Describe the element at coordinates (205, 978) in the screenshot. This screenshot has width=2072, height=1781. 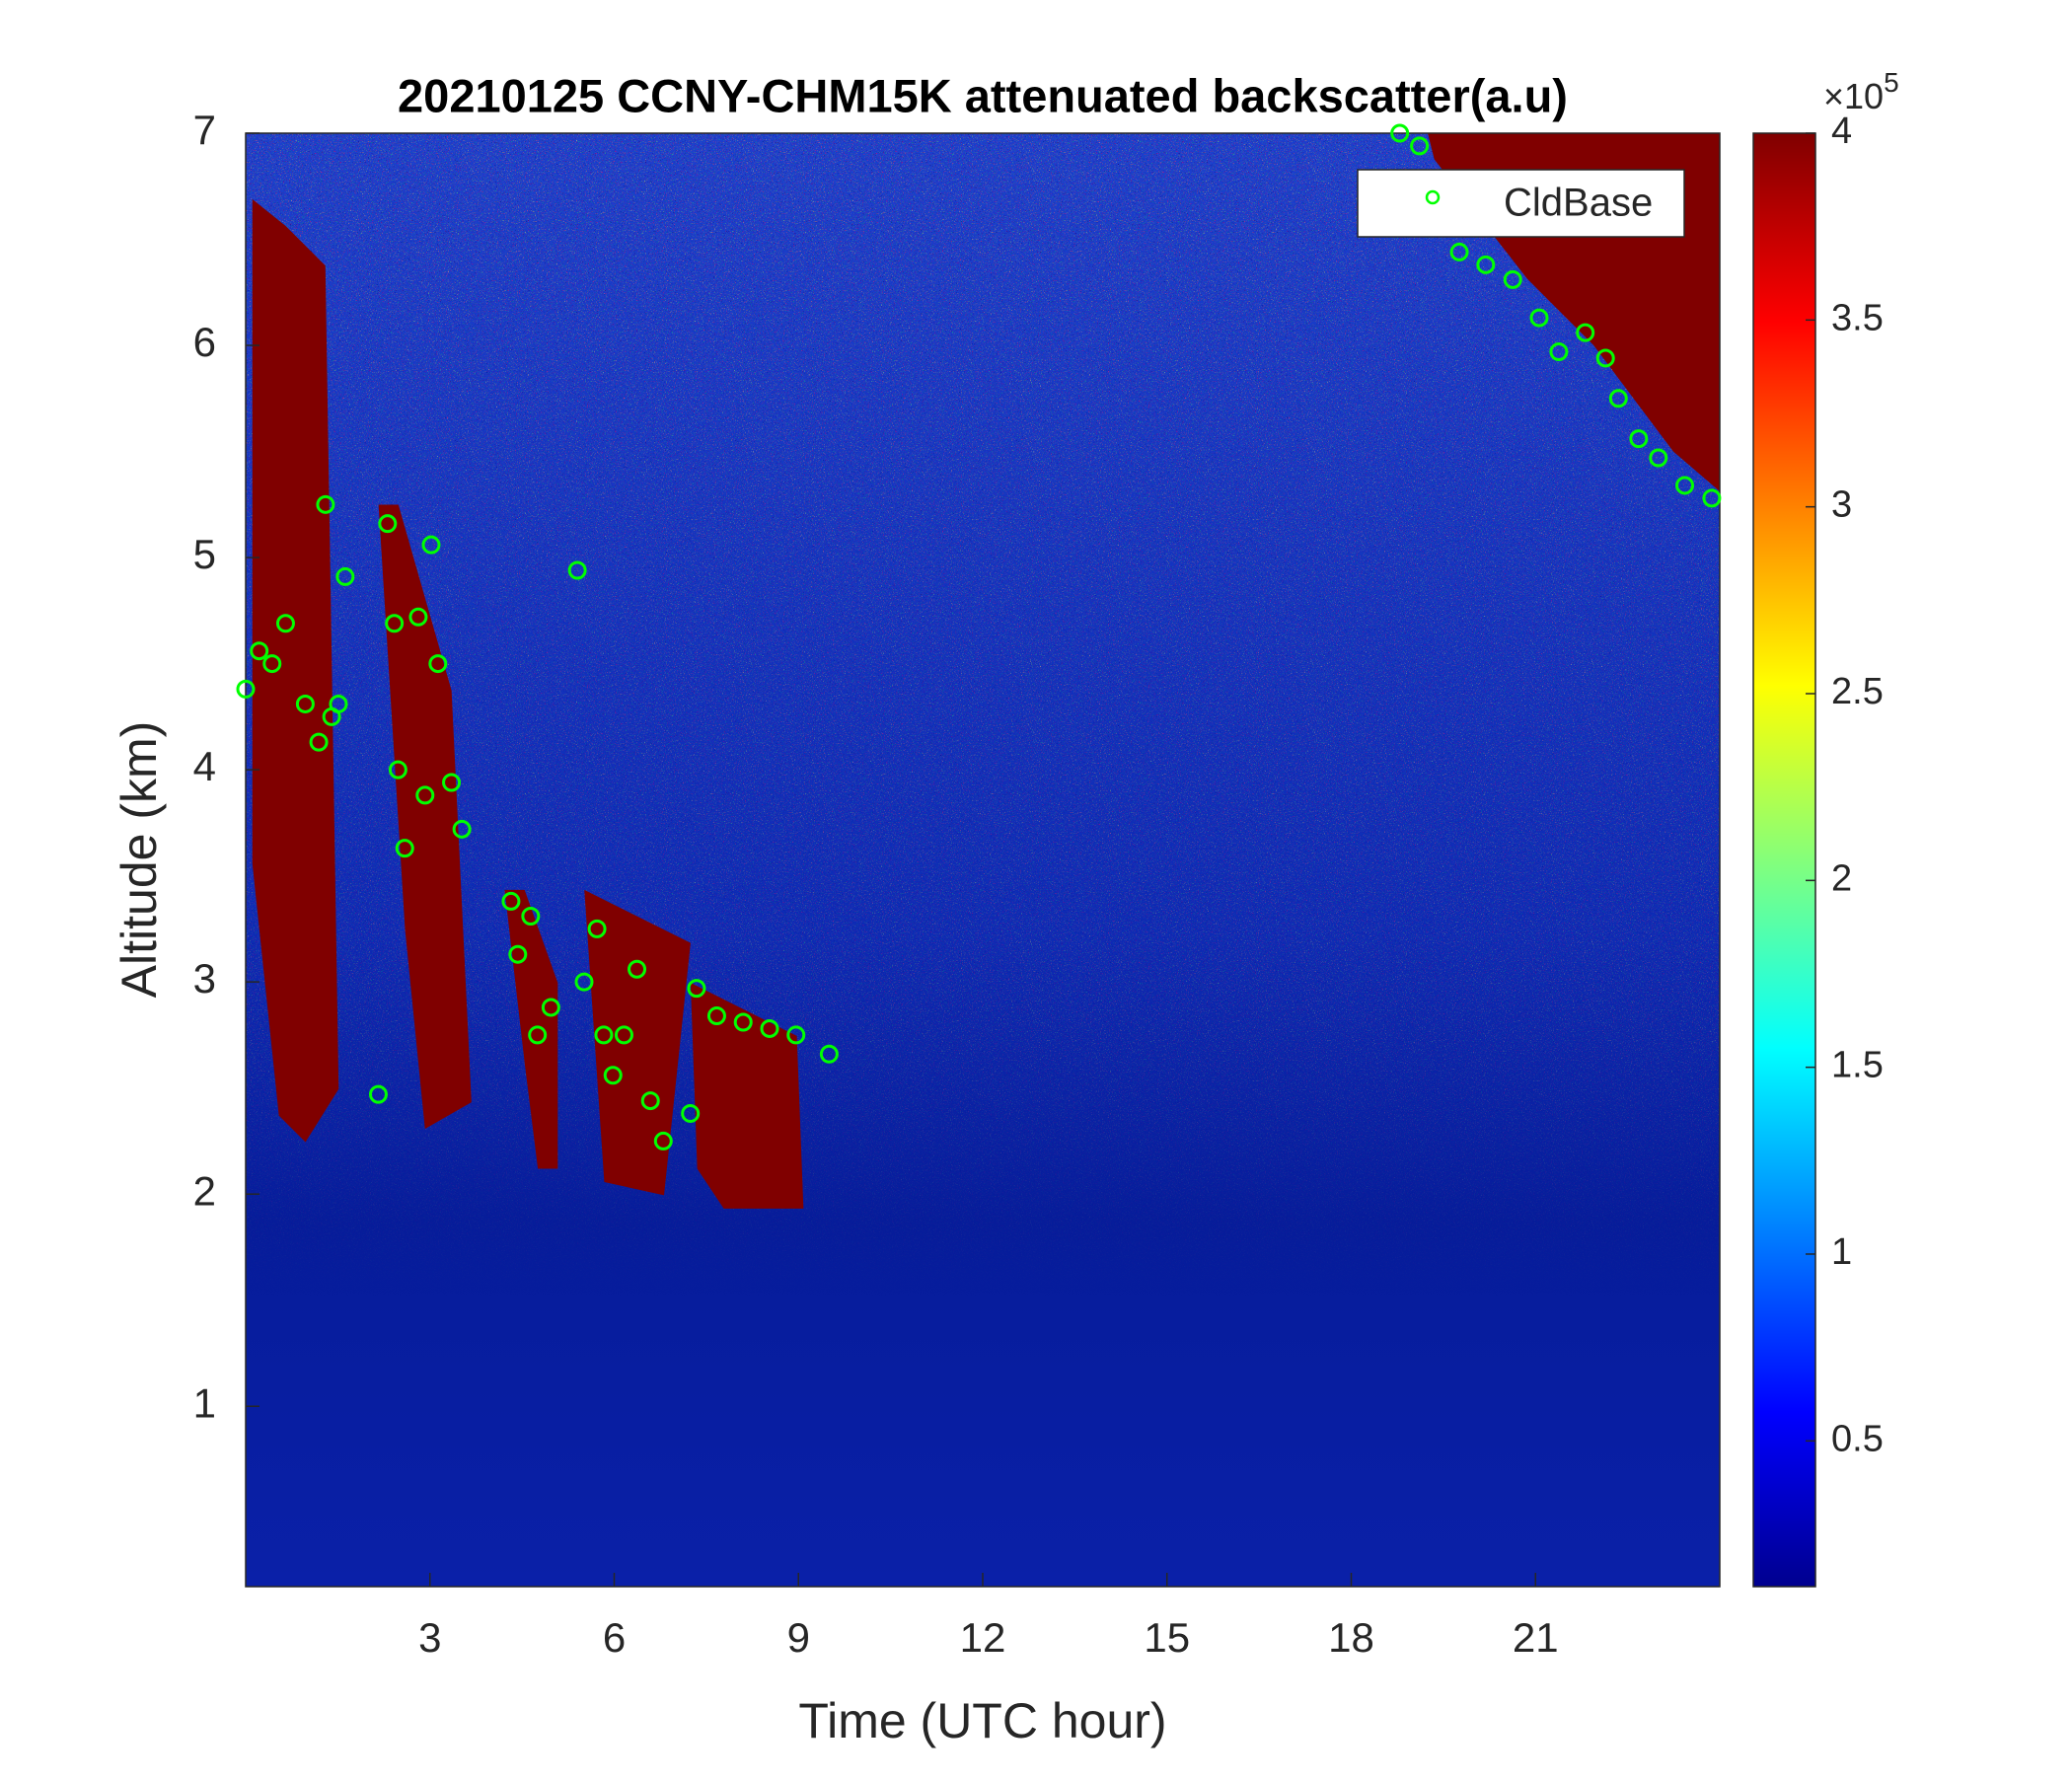
I see `y-tick-label: 3` at that location.